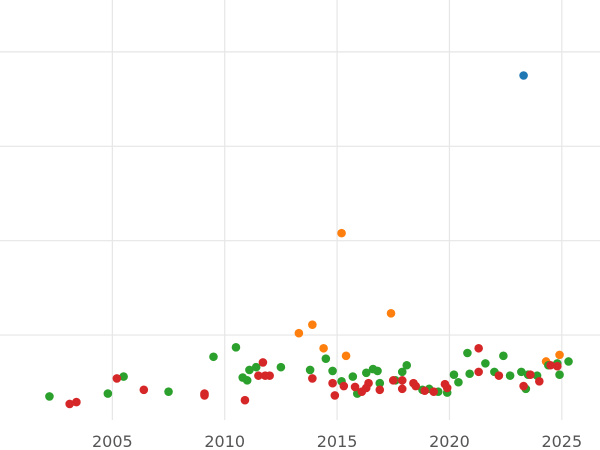 The height and width of the screenshot is (450, 600). I want to click on x-tick-label: 2015, so click(337, 441).